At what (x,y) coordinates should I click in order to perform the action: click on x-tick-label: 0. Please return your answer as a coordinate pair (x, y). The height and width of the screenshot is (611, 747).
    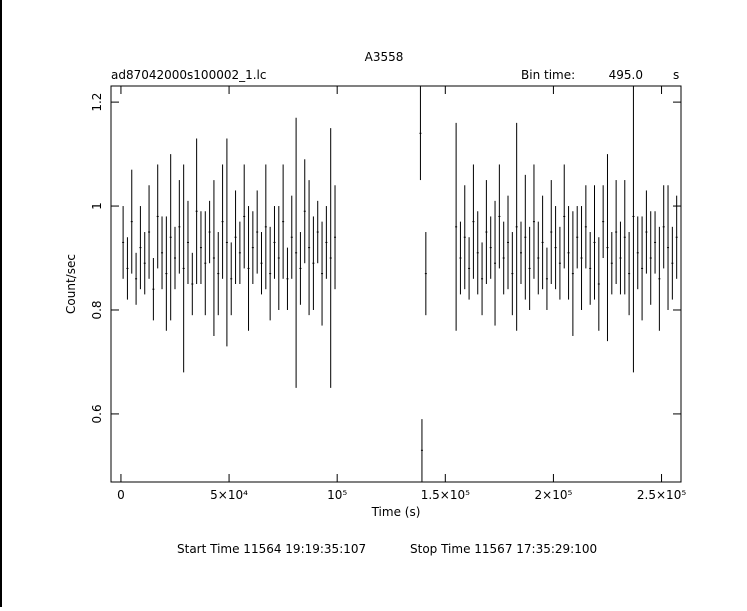
    Looking at the image, I should click on (121, 495).